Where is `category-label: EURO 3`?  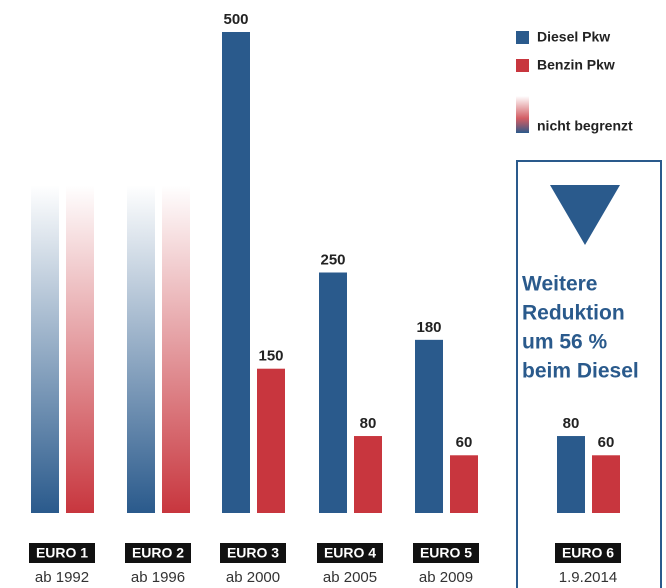
category-label: EURO 3 is located at coordinates (253, 553).